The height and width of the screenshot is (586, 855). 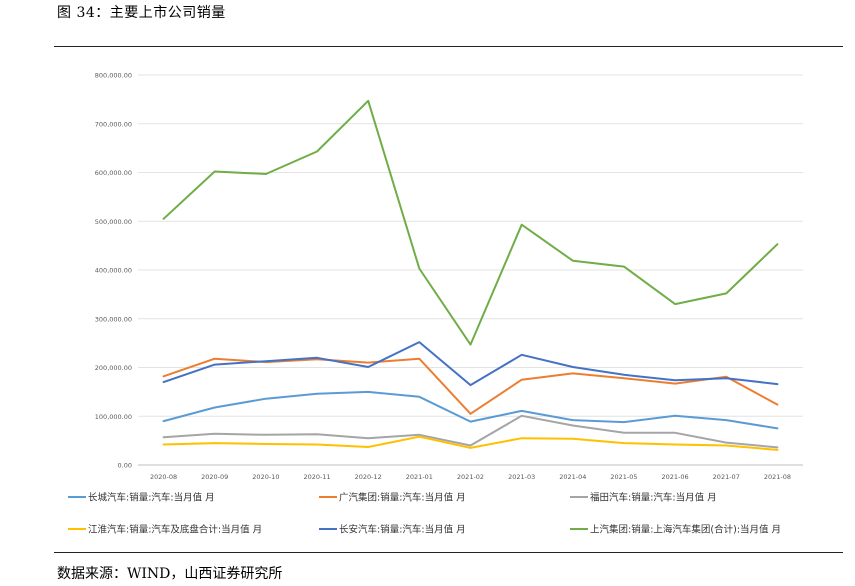 I want to click on x-tick-label: 2020-11, so click(x=316, y=477).